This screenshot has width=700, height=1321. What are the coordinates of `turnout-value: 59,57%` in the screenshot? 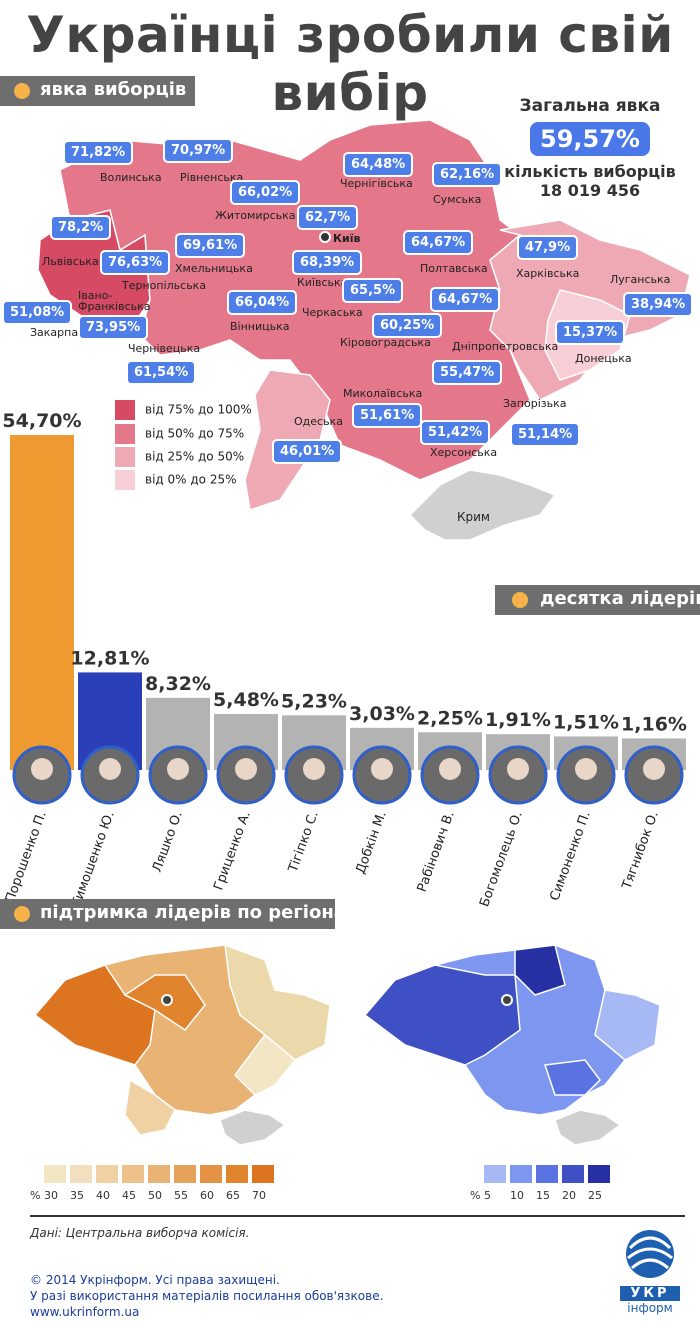 It's located at (590, 139).